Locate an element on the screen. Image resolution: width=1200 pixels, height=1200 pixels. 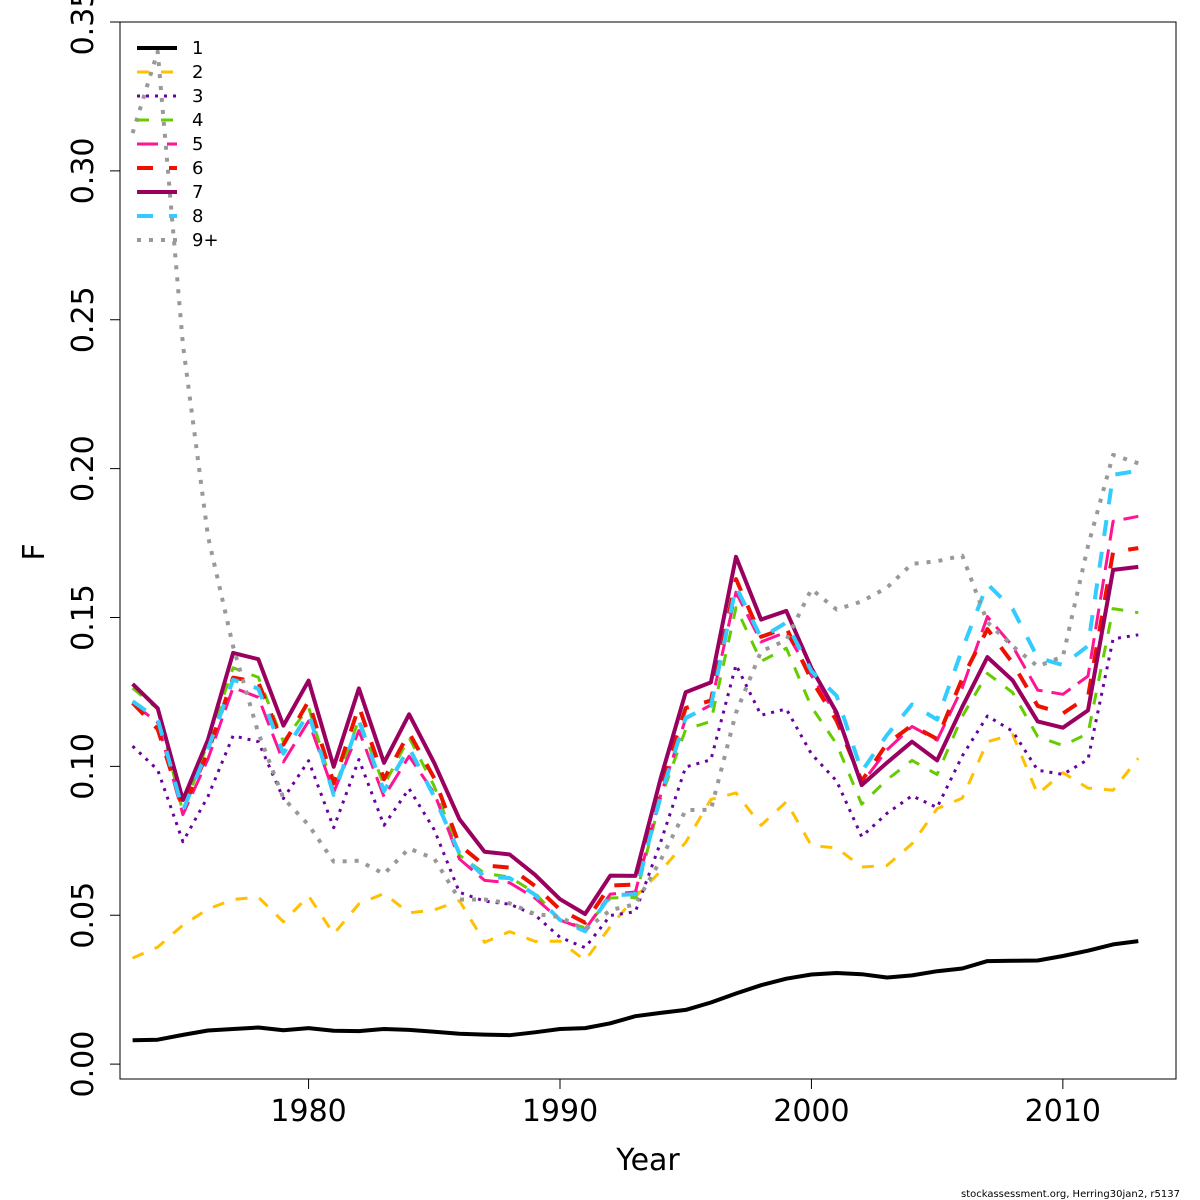
x-axis: 1980 1990 2000 2010 is located at coordinates (685, 1104).